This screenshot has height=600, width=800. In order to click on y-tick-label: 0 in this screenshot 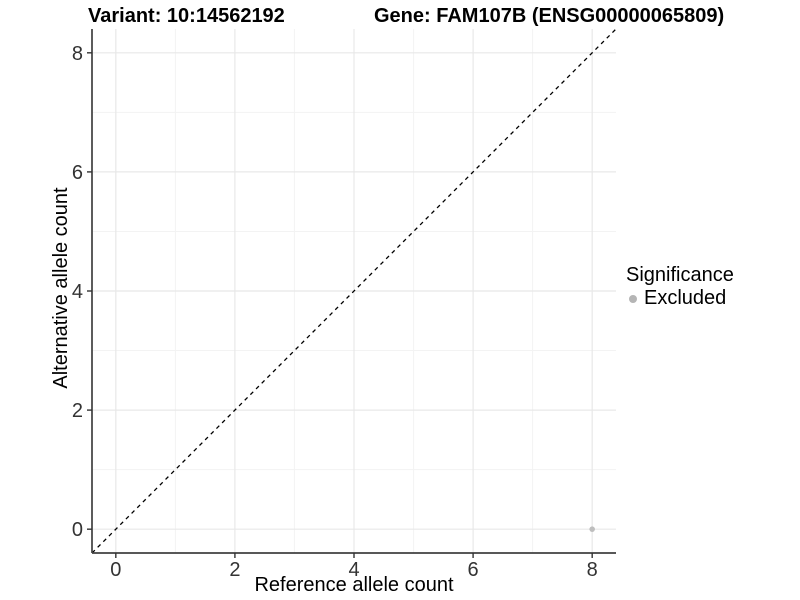, I will do `click(77, 530)`.